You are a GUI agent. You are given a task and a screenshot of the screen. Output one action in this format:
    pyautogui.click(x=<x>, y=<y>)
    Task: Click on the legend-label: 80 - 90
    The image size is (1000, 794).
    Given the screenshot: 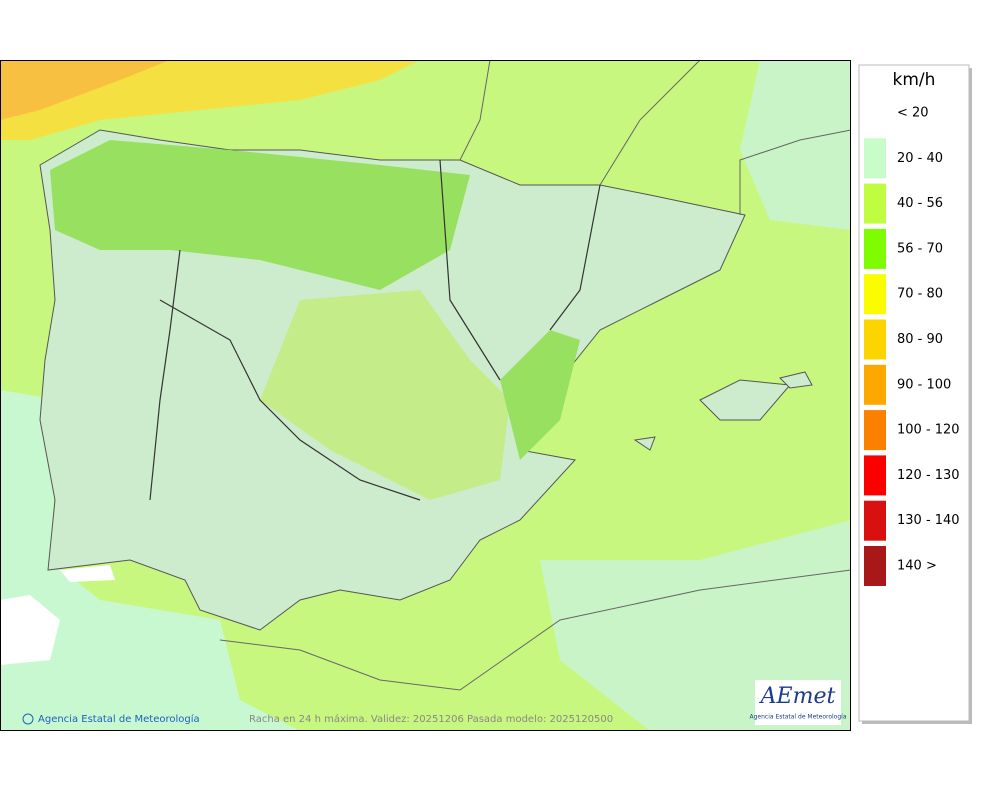 What is the action you would take?
    pyautogui.click(x=920, y=339)
    